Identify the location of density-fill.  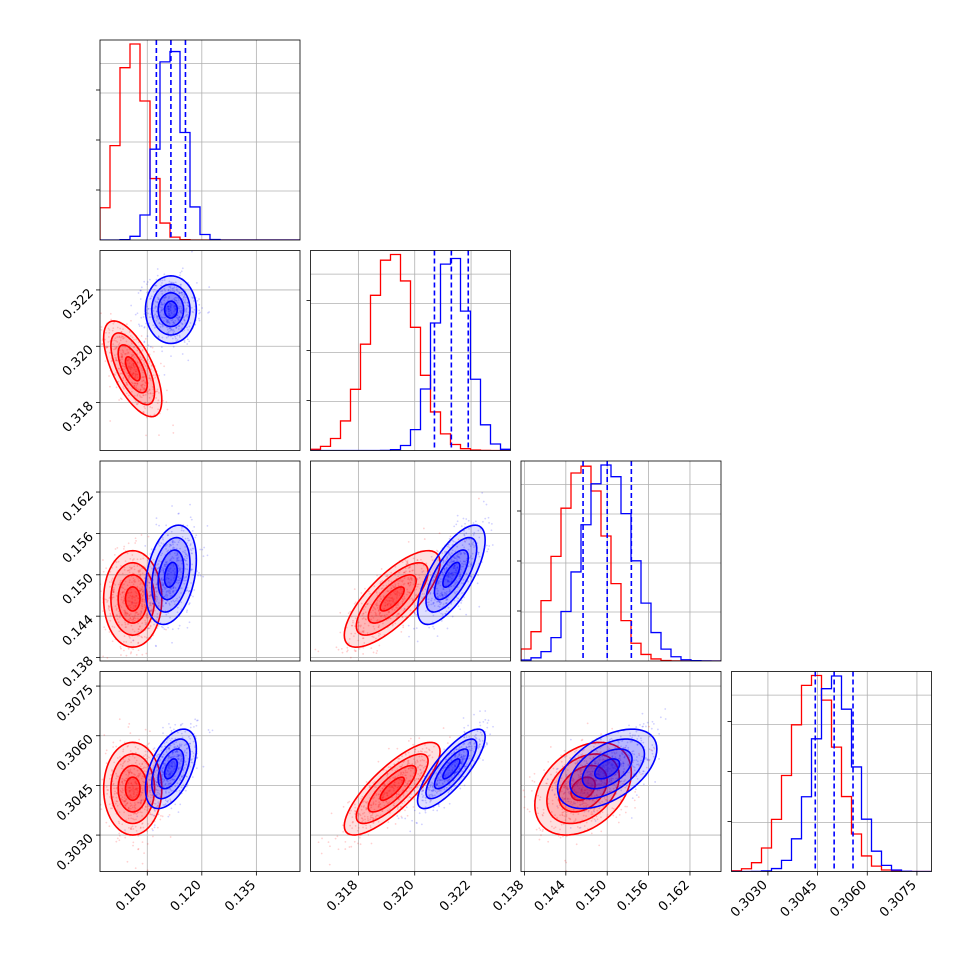
(171, 768).